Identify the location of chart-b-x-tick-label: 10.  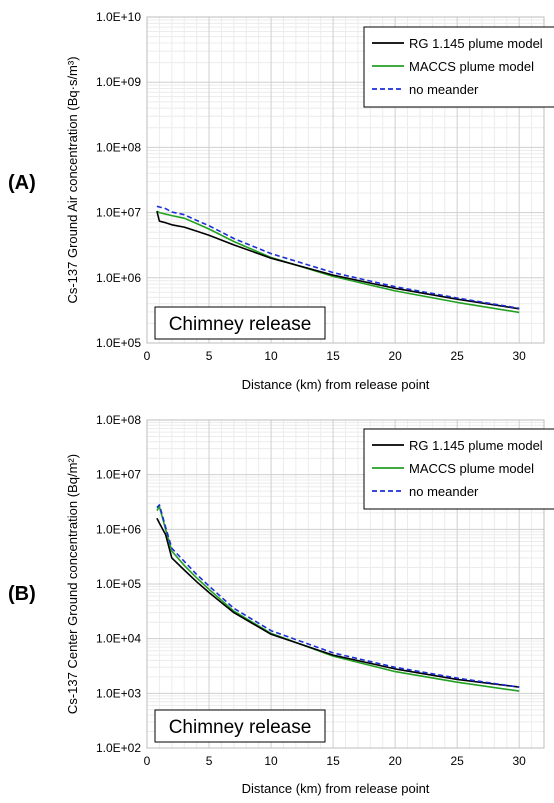
(271, 761).